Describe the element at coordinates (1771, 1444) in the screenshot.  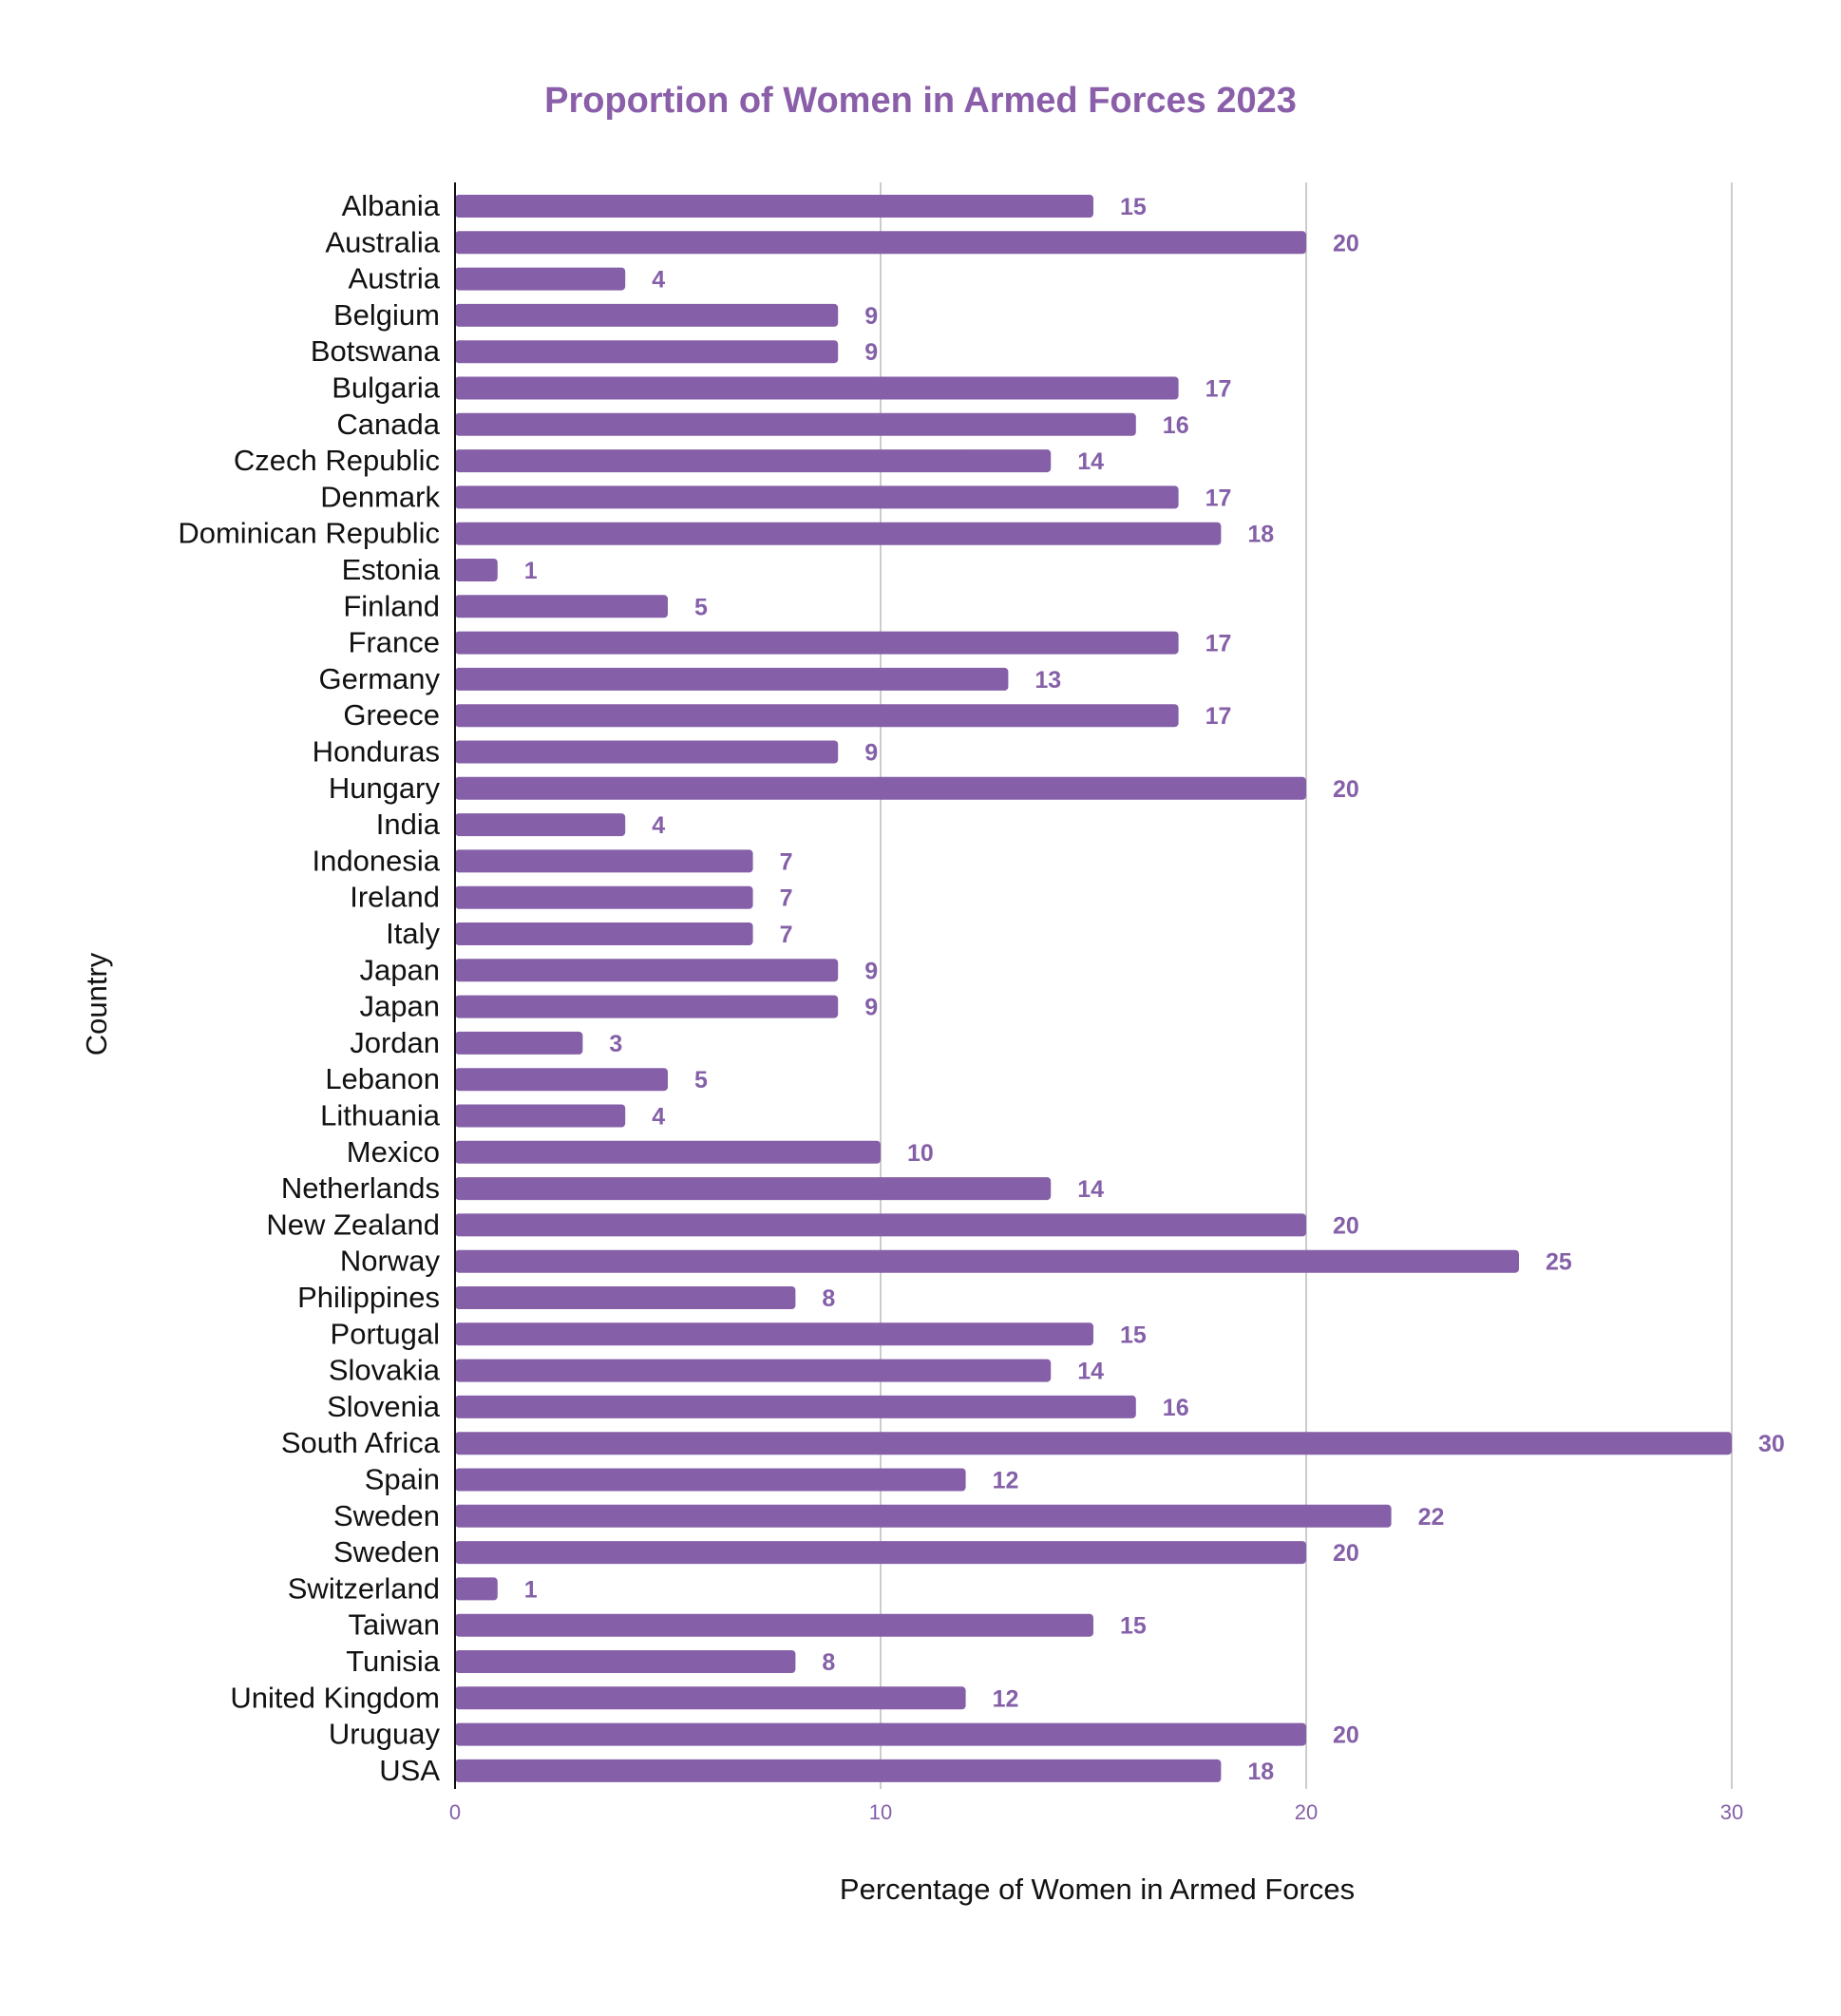
I see `data-label: 30` at that location.